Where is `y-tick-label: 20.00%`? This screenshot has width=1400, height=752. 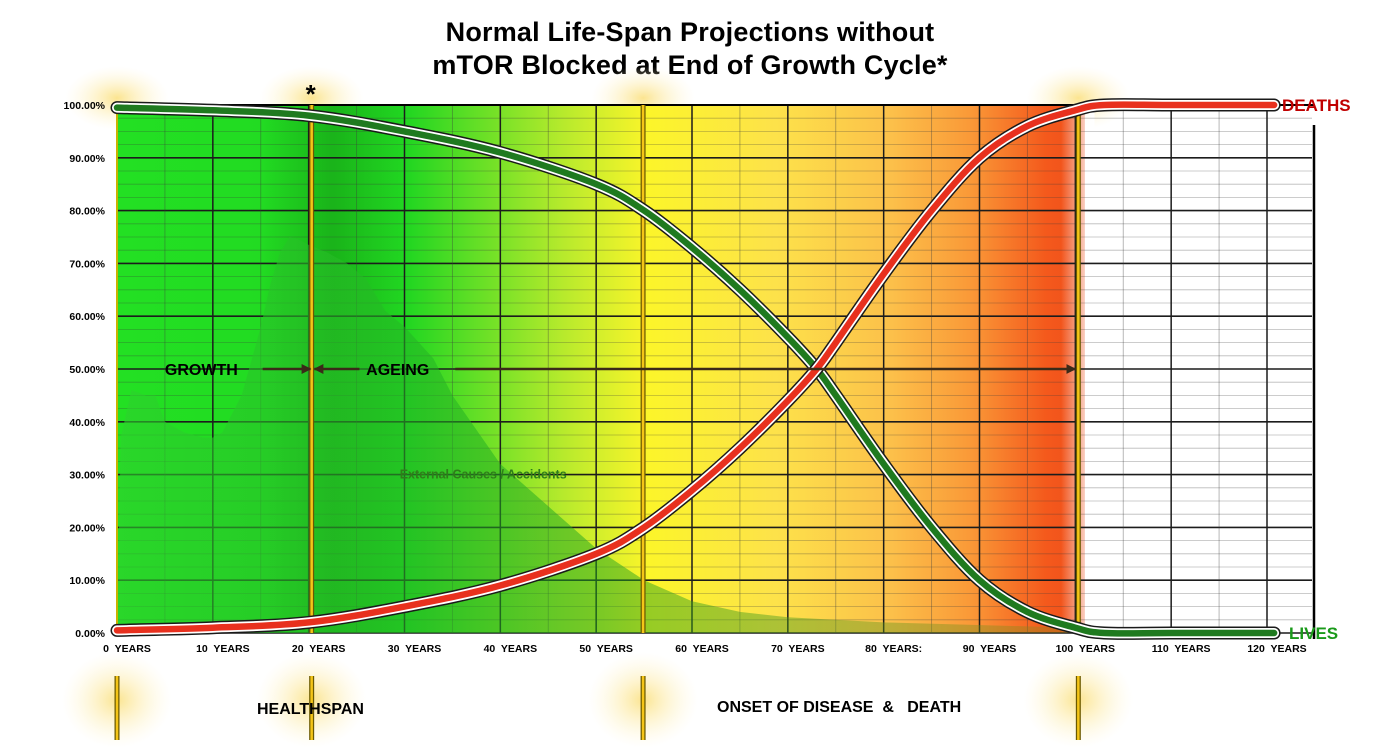
y-tick-label: 20.00% is located at coordinates (87, 528).